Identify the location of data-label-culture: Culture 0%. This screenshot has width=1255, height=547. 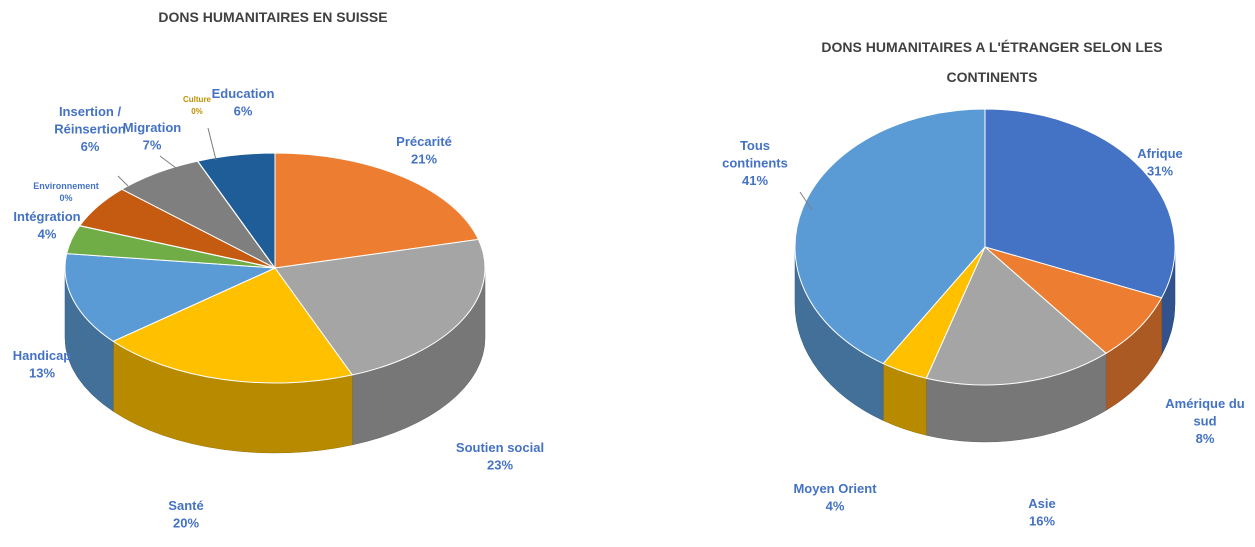
(197, 105).